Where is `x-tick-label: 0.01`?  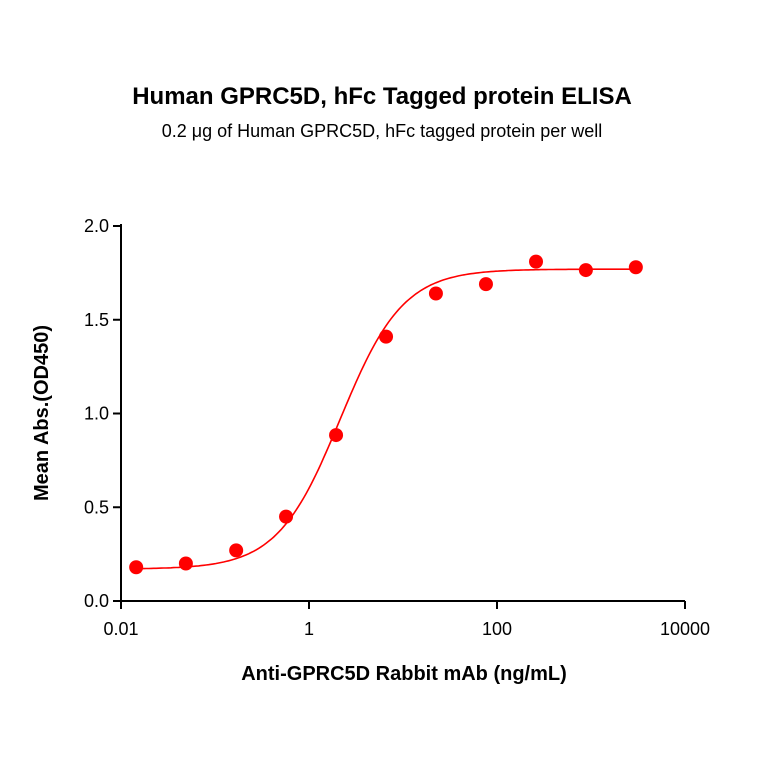 x-tick-label: 0.01 is located at coordinates (120, 629).